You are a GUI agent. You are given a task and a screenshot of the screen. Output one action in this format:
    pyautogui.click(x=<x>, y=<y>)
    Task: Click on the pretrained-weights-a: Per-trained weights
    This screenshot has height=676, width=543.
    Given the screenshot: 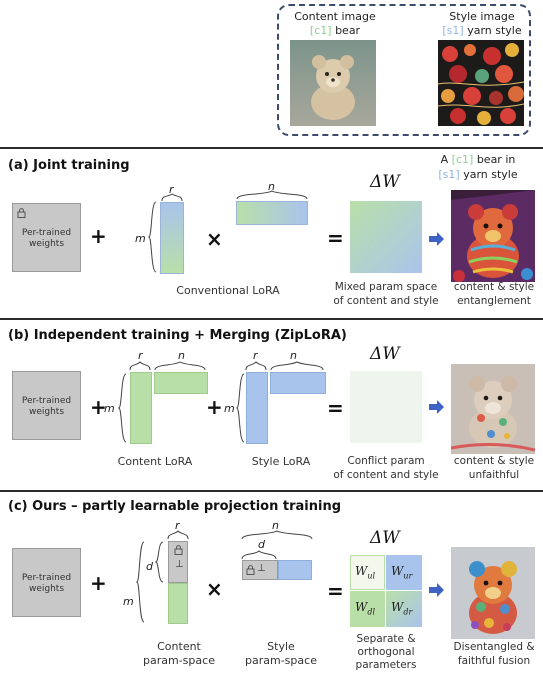 What is the action you would take?
    pyautogui.click(x=46, y=237)
    